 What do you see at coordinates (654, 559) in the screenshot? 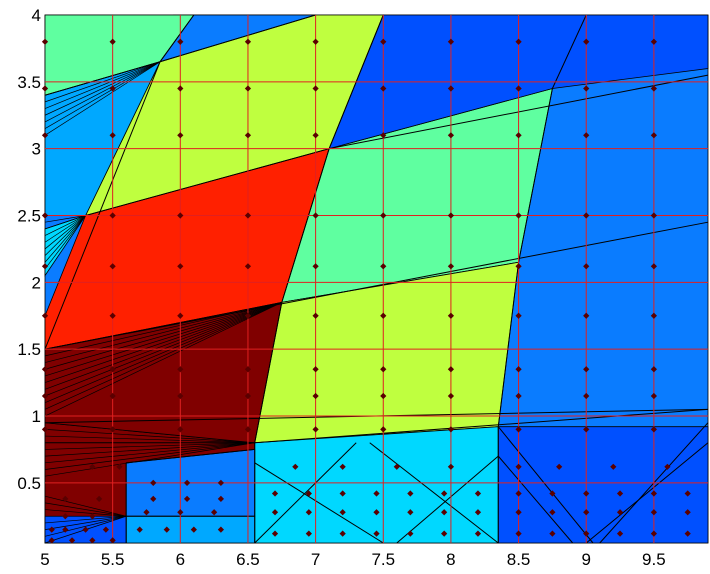
I see `x-tick-label: 9.5` at bounding box center [654, 559].